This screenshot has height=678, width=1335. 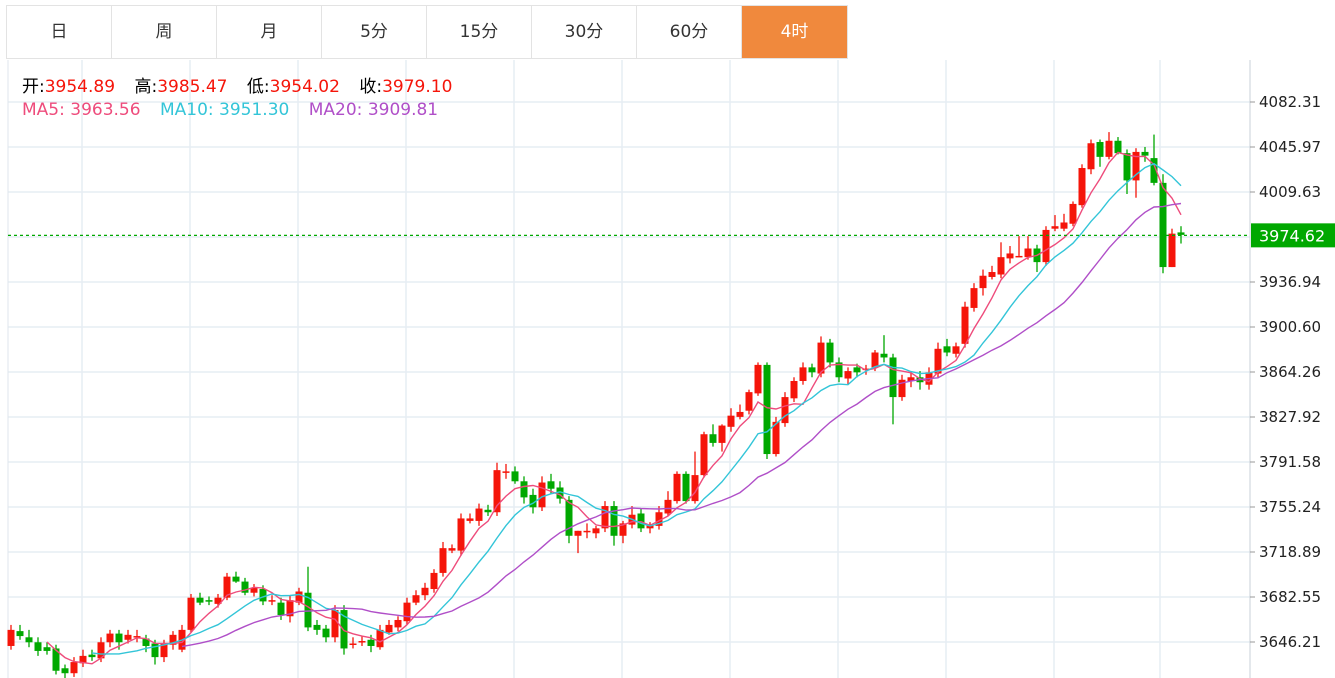 What do you see at coordinates (584, 32) in the screenshot?
I see `tab-30min: 30分` at bounding box center [584, 32].